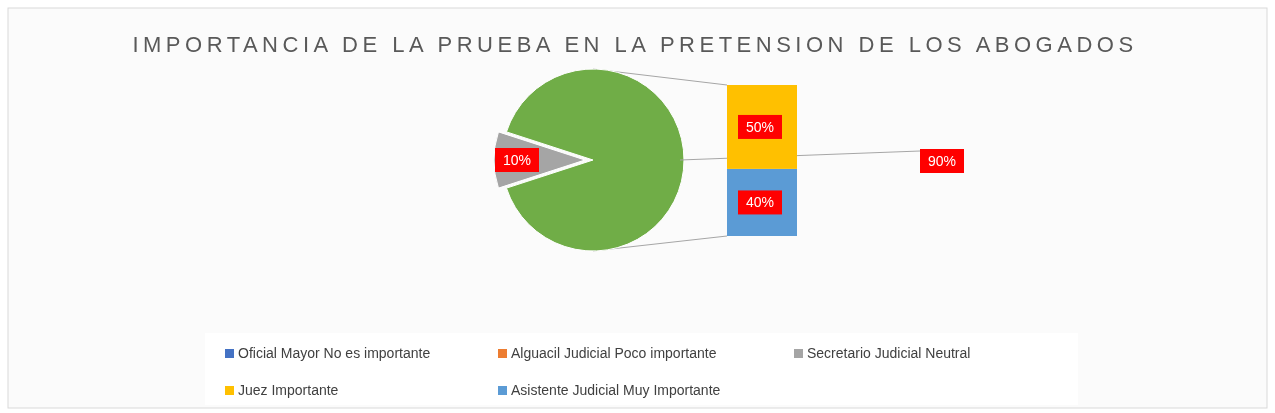 Image resolution: width=1275 pixels, height=413 pixels. What do you see at coordinates (760, 126) in the screenshot?
I see `data-label: 50%` at bounding box center [760, 126].